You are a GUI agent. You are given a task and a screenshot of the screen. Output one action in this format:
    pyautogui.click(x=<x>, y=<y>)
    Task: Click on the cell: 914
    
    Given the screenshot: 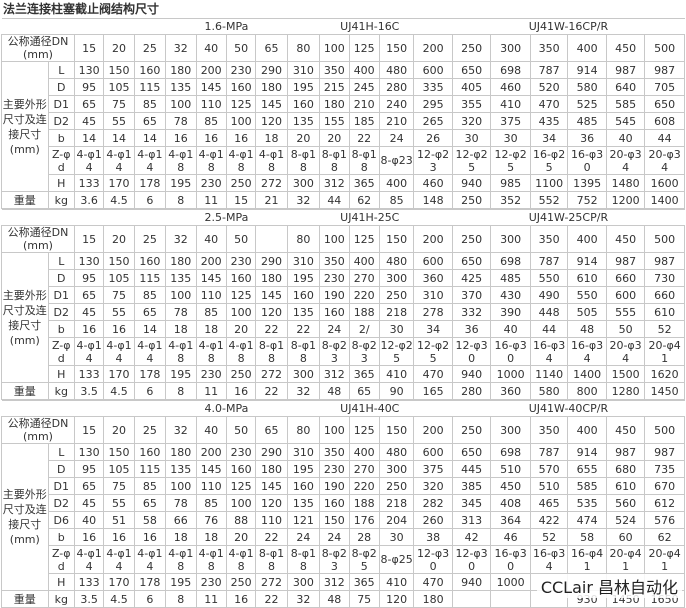 What is the action you would take?
    pyautogui.click(x=587, y=70)
    